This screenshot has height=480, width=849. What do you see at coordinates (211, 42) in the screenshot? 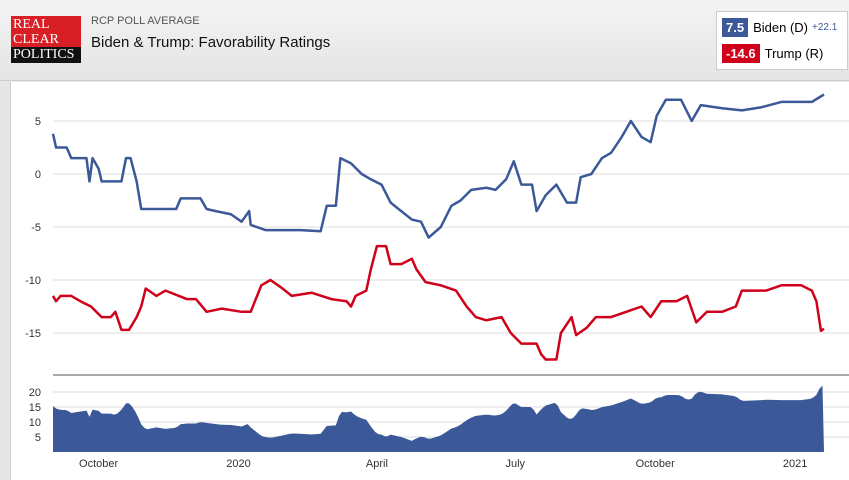
I see `chart-title: Biden & Trump: Favorability Ratings` at bounding box center [211, 42].